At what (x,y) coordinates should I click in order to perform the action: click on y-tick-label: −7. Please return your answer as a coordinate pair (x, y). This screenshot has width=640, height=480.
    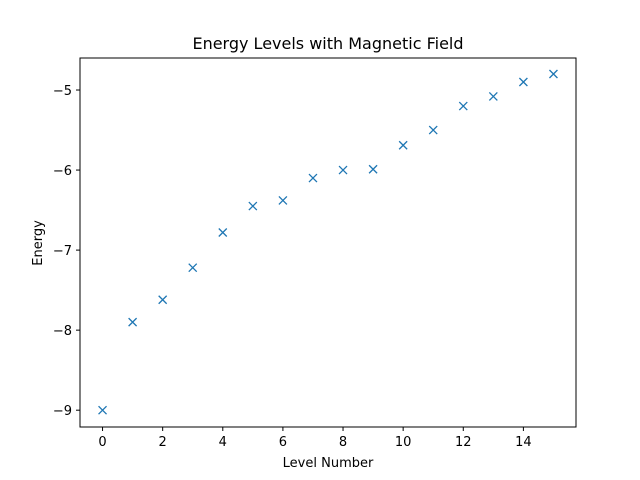
    Looking at the image, I should click on (62, 251).